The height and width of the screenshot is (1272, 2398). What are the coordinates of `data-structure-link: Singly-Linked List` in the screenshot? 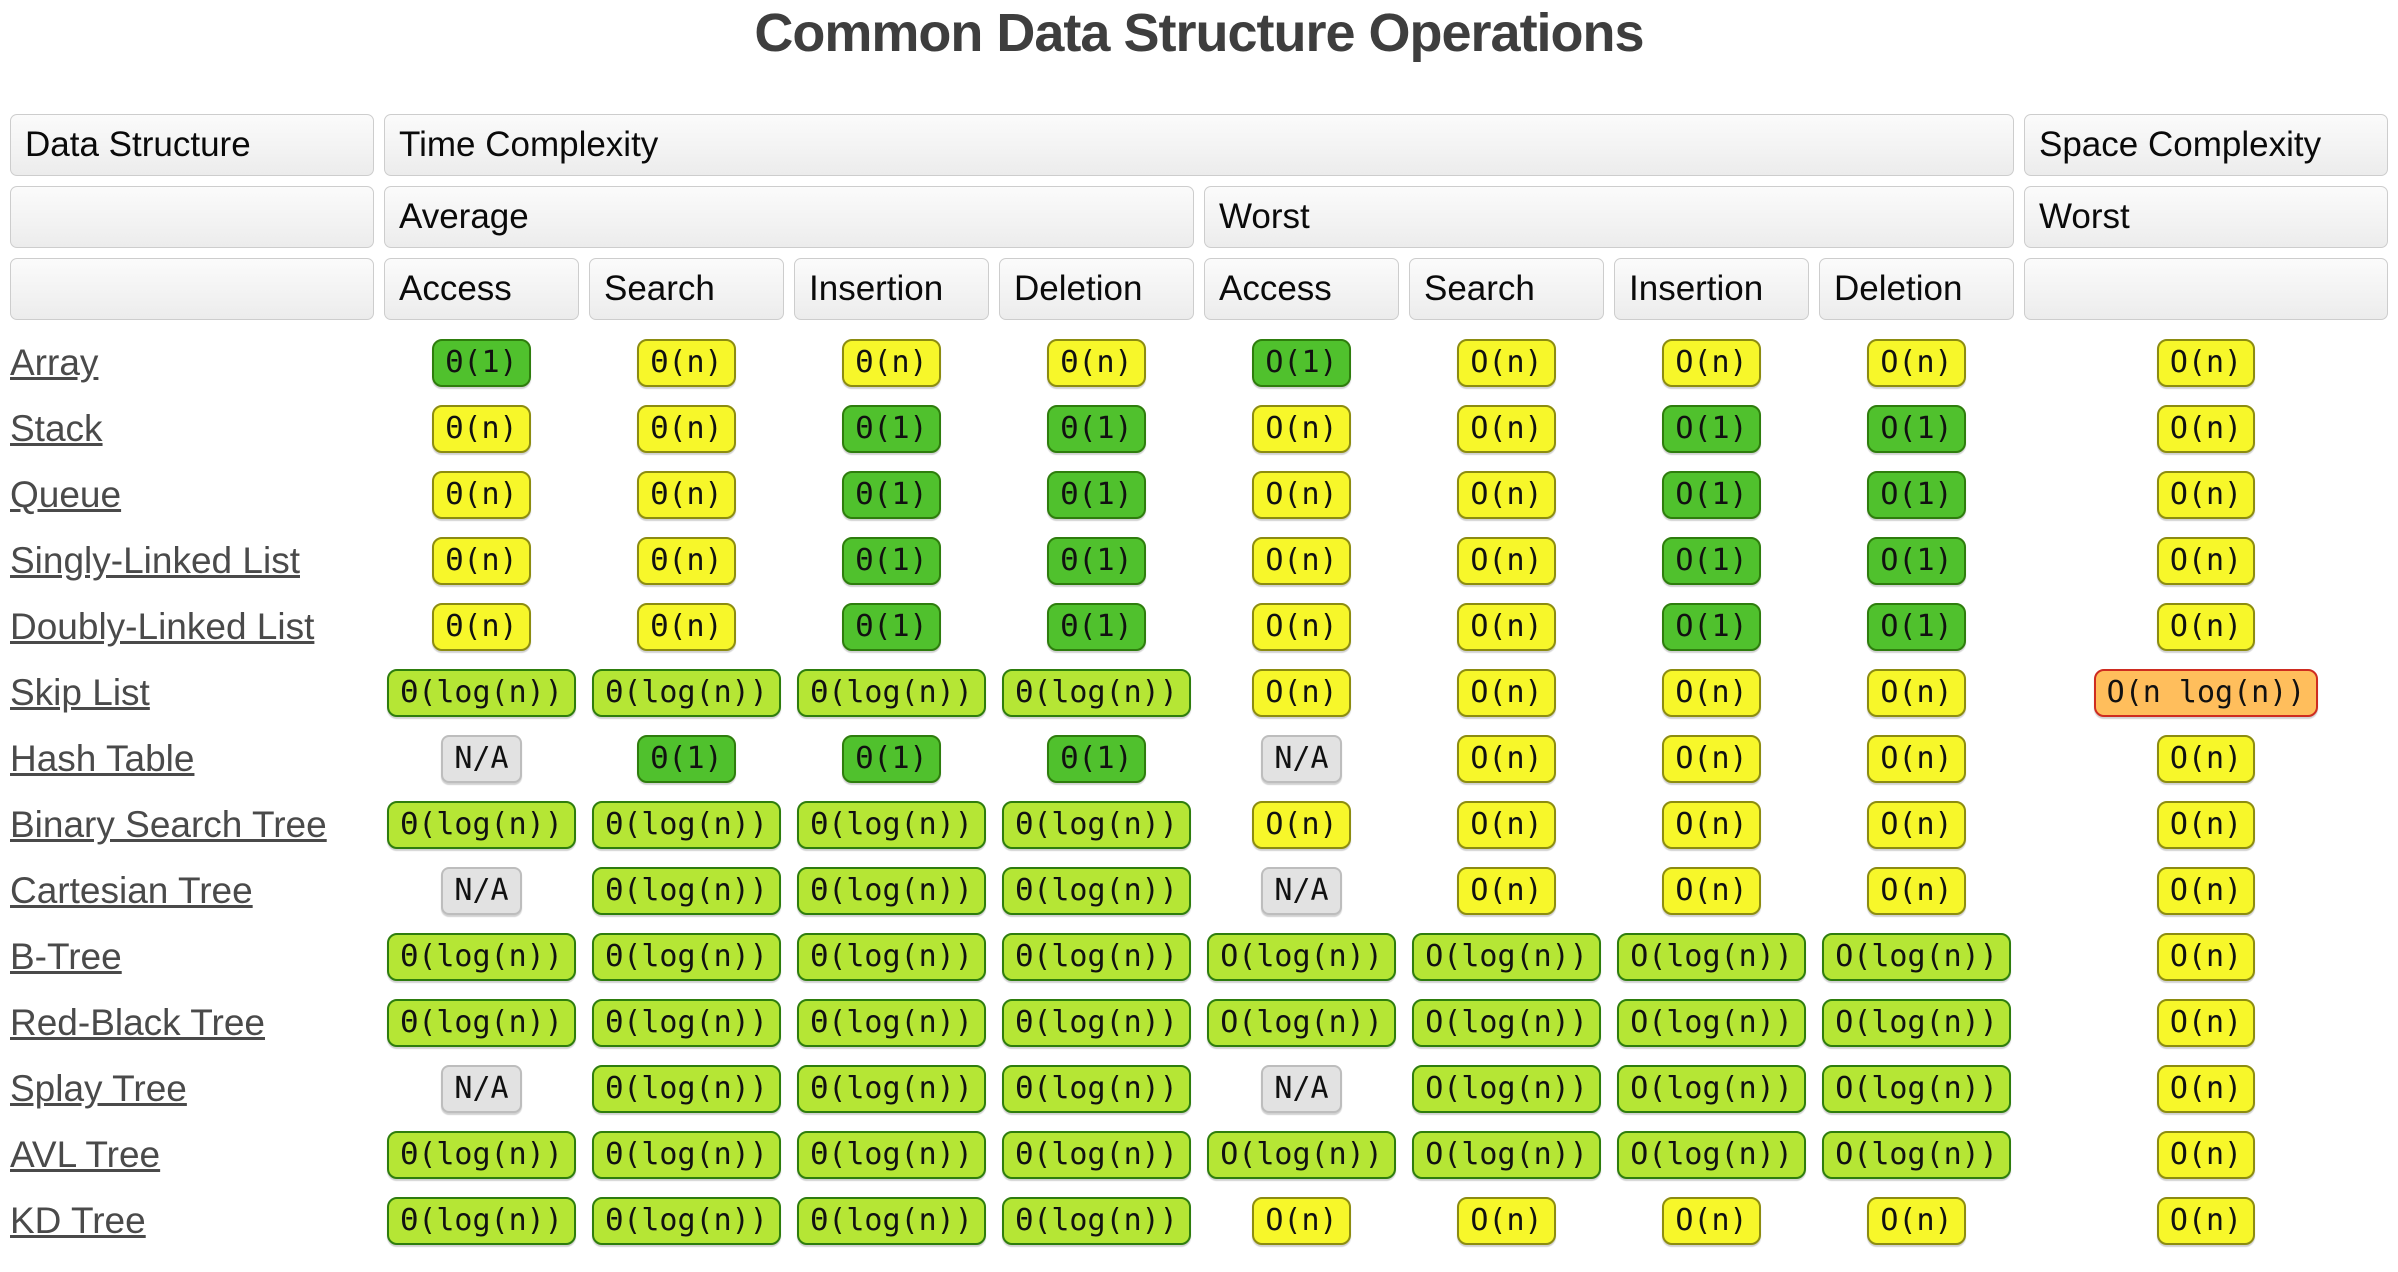 It's located at (155, 560).